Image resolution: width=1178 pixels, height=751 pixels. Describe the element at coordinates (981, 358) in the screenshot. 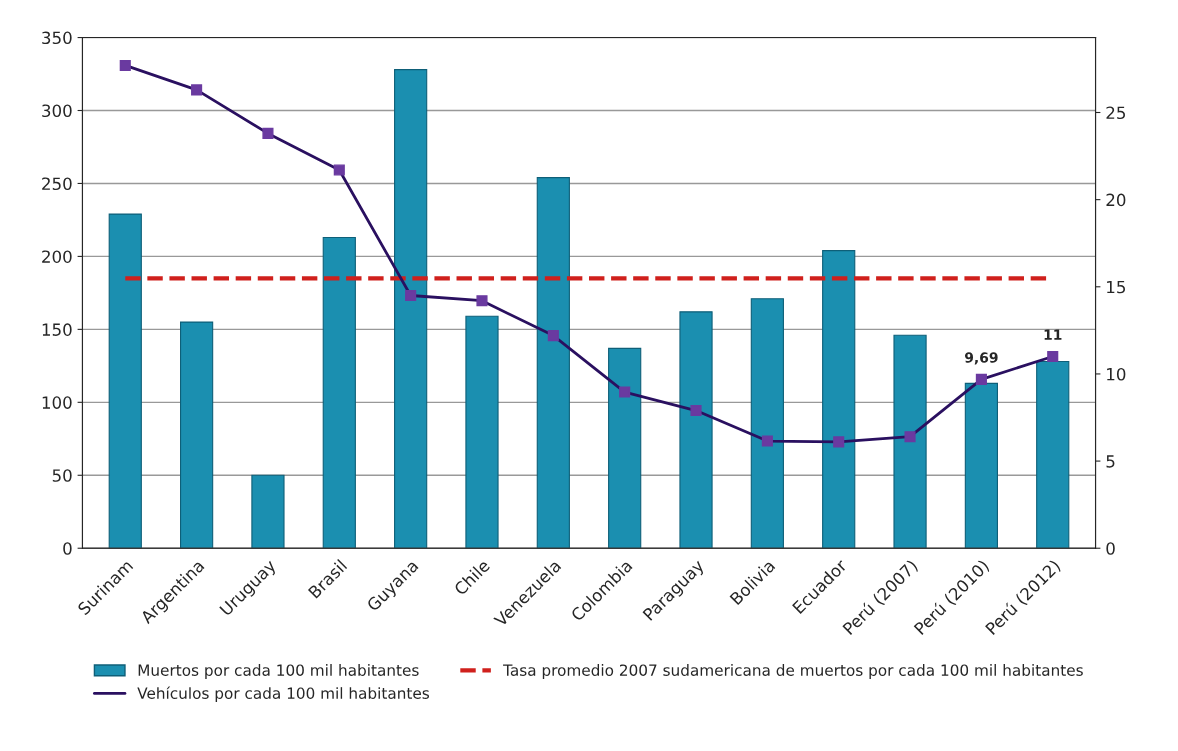

I see `data-label: 9,69` at that location.